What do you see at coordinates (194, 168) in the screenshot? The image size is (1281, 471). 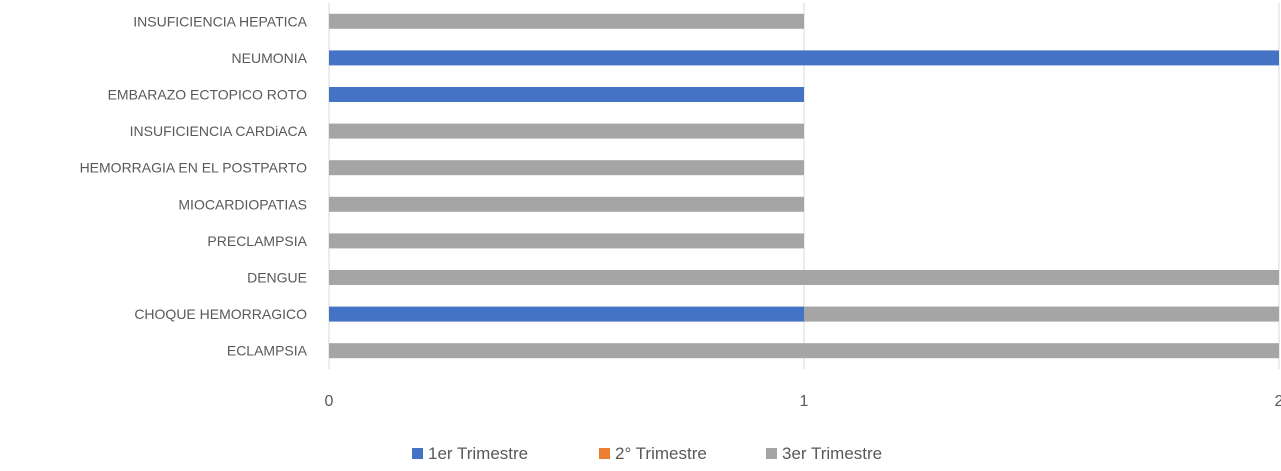 I see `category-label: HEMORRAGIA EN EL POSTPARTO` at bounding box center [194, 168].